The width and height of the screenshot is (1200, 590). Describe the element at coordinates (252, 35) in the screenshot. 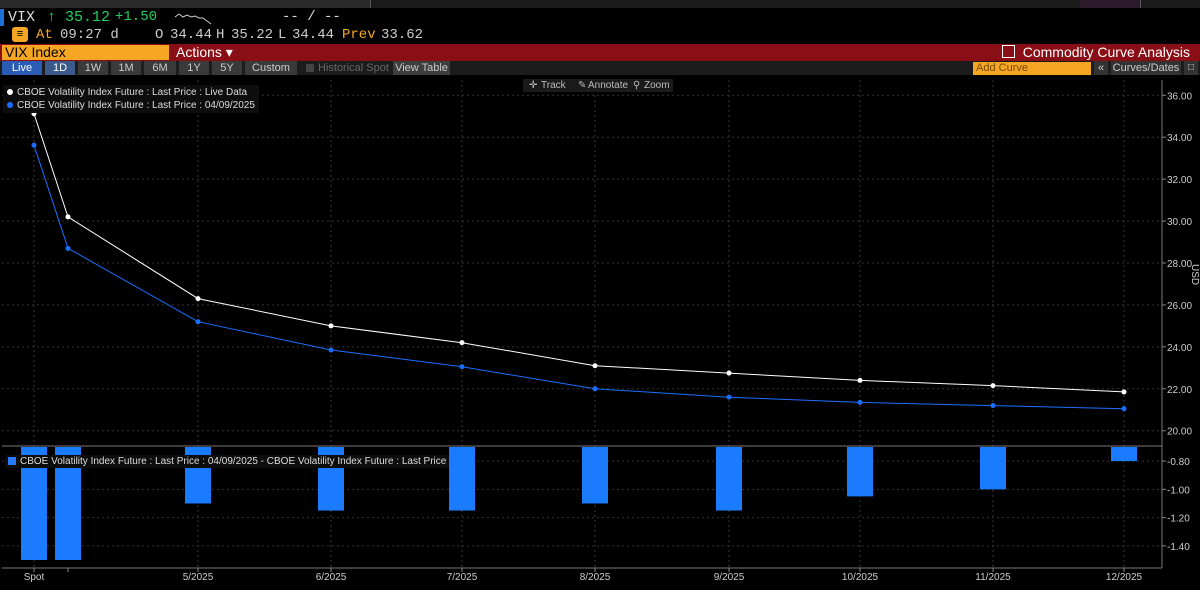

I see `high-value: 35.22` at that location.